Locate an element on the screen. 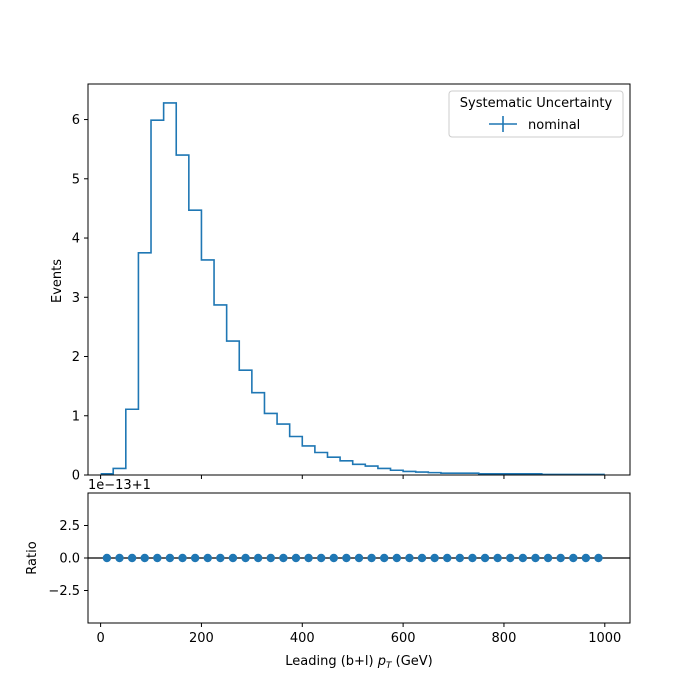  ratio-x-ticks: 0 200 400 600 800 1000 is located at coordinates (358, 634).